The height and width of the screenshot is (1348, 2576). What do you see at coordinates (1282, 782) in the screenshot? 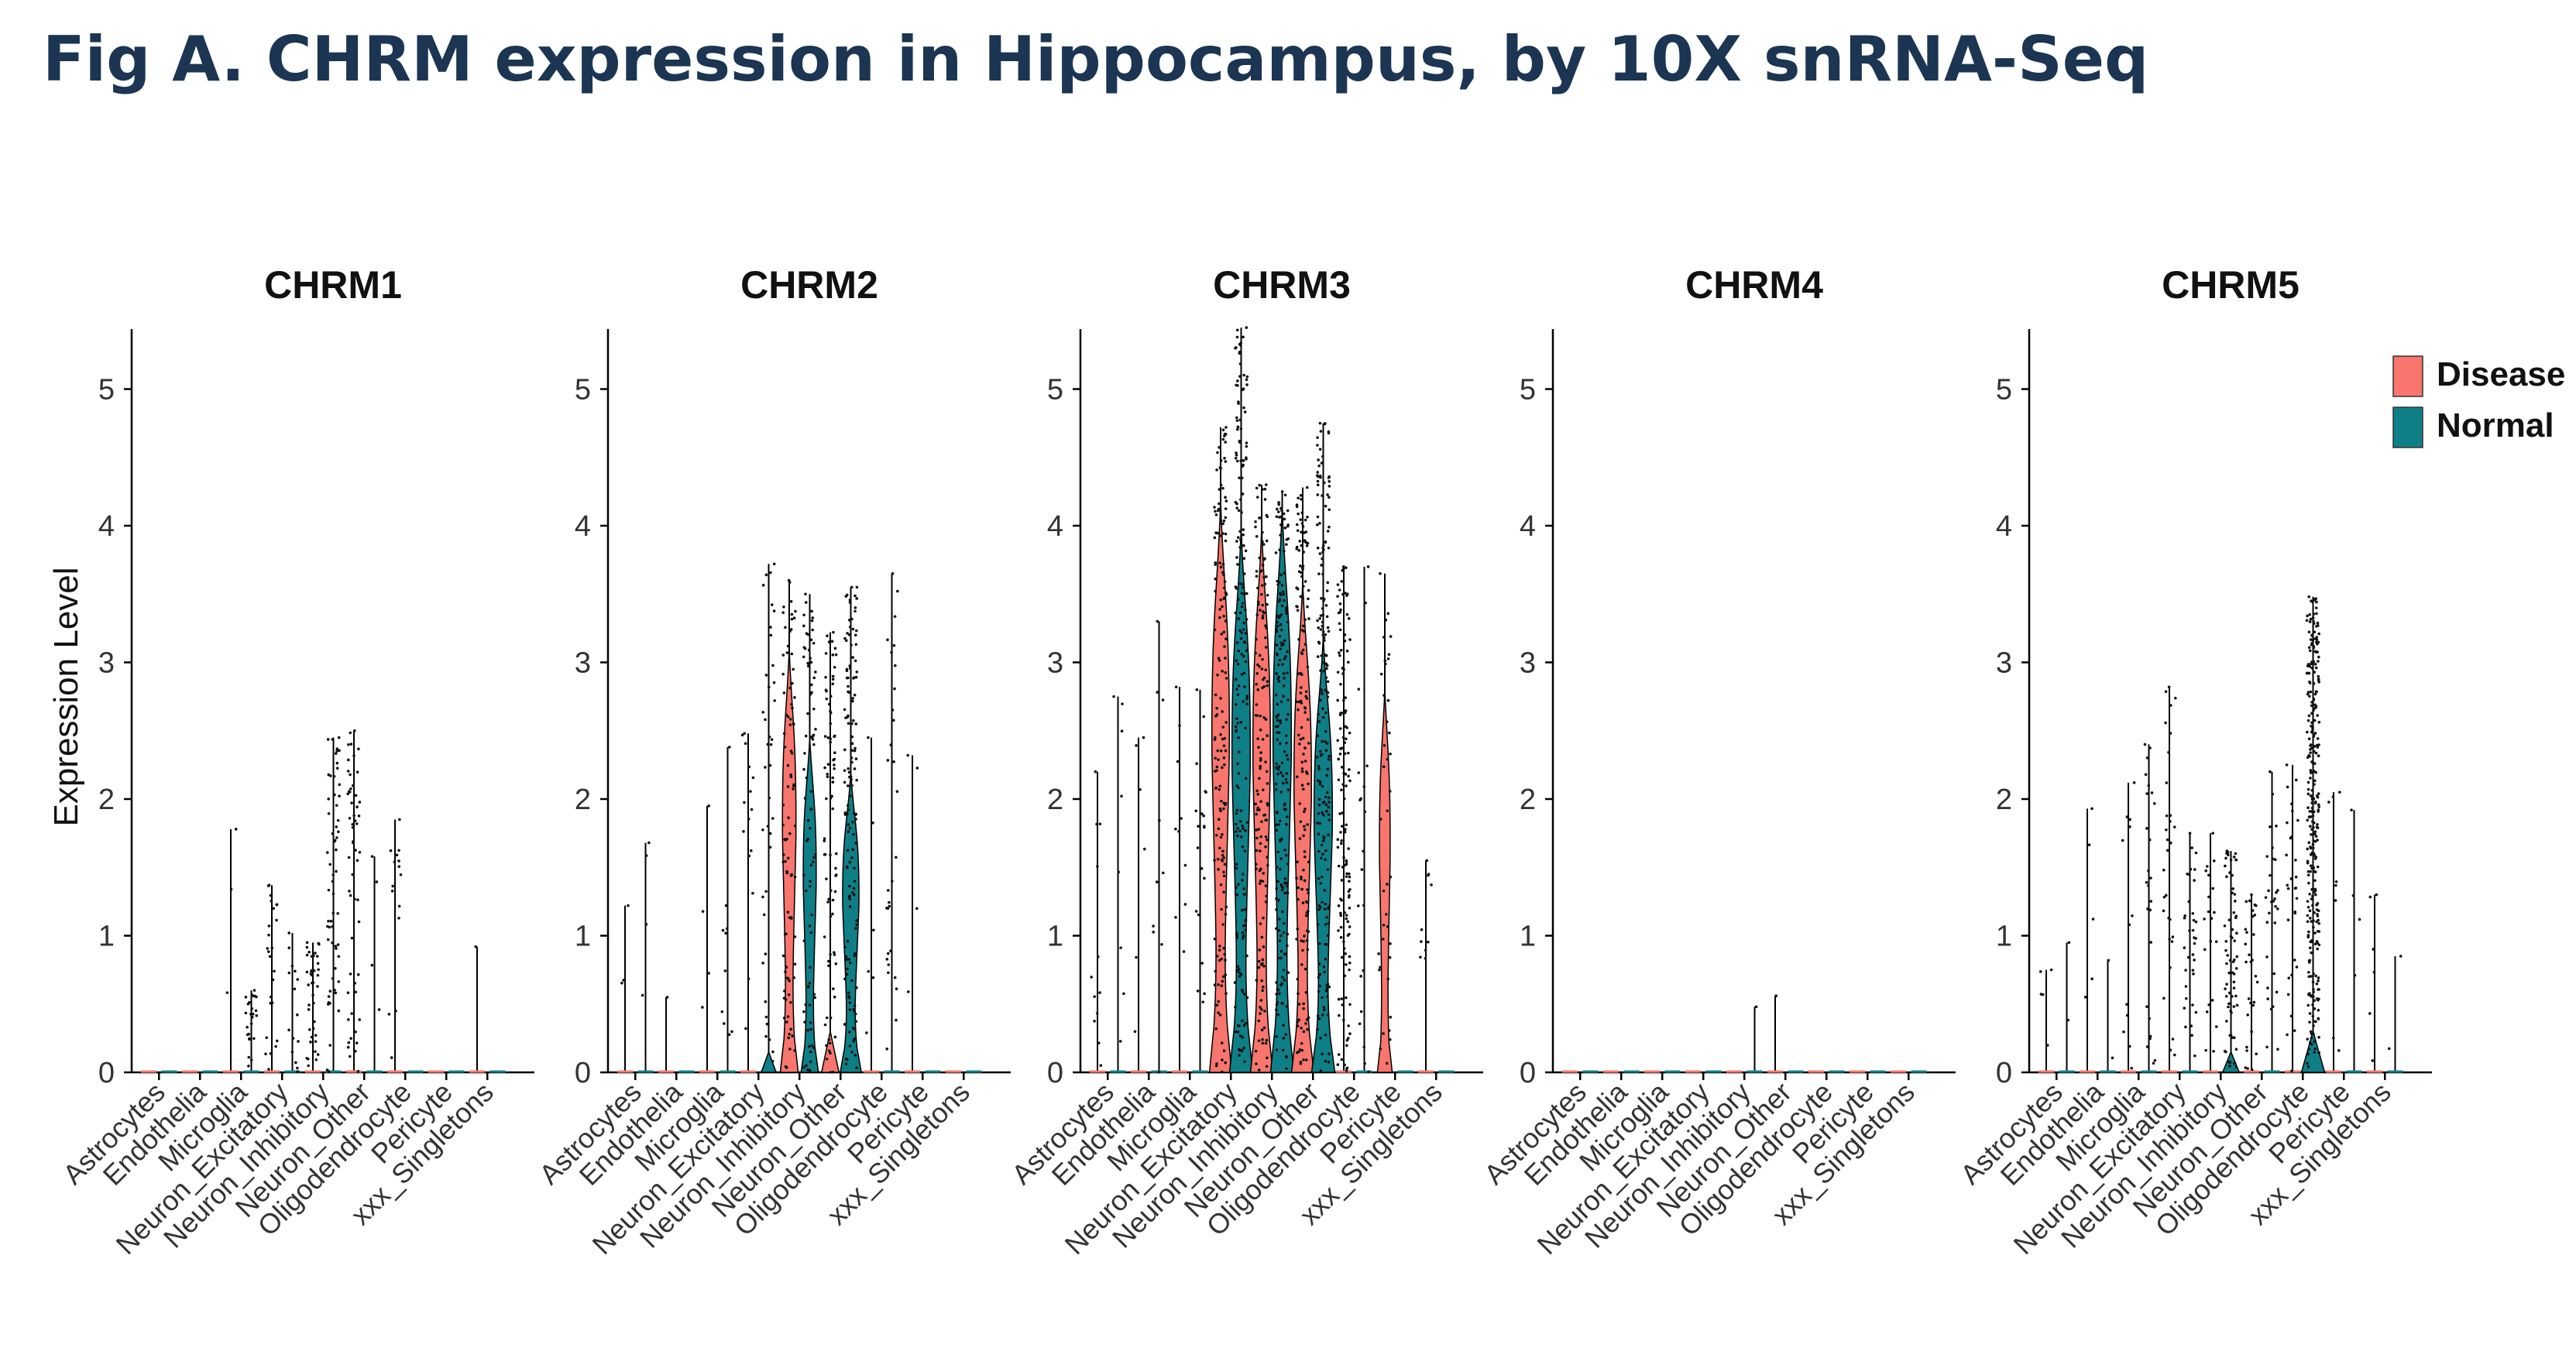
I see `violin-neuron_inhibitory-normal` at bounding box center [1282, 782].